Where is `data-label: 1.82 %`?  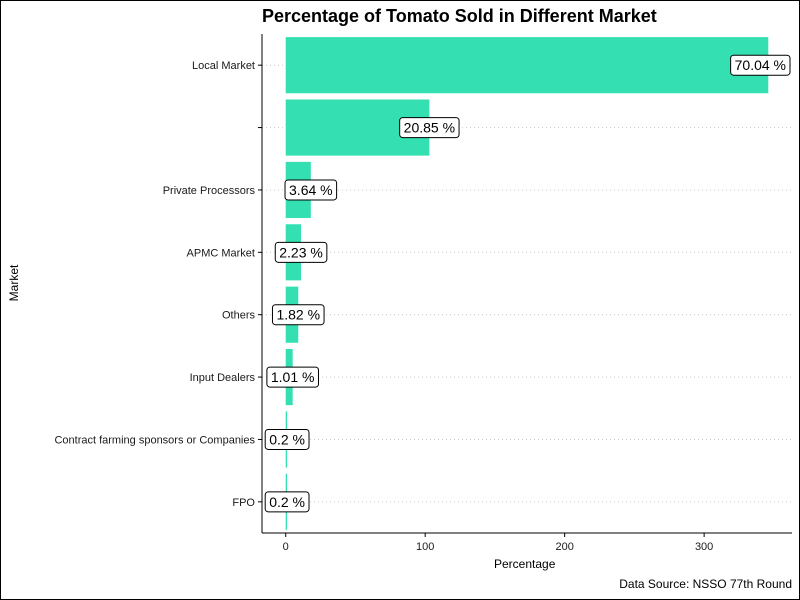 data-label: 1.82 % is located at coordinates (298, 315).